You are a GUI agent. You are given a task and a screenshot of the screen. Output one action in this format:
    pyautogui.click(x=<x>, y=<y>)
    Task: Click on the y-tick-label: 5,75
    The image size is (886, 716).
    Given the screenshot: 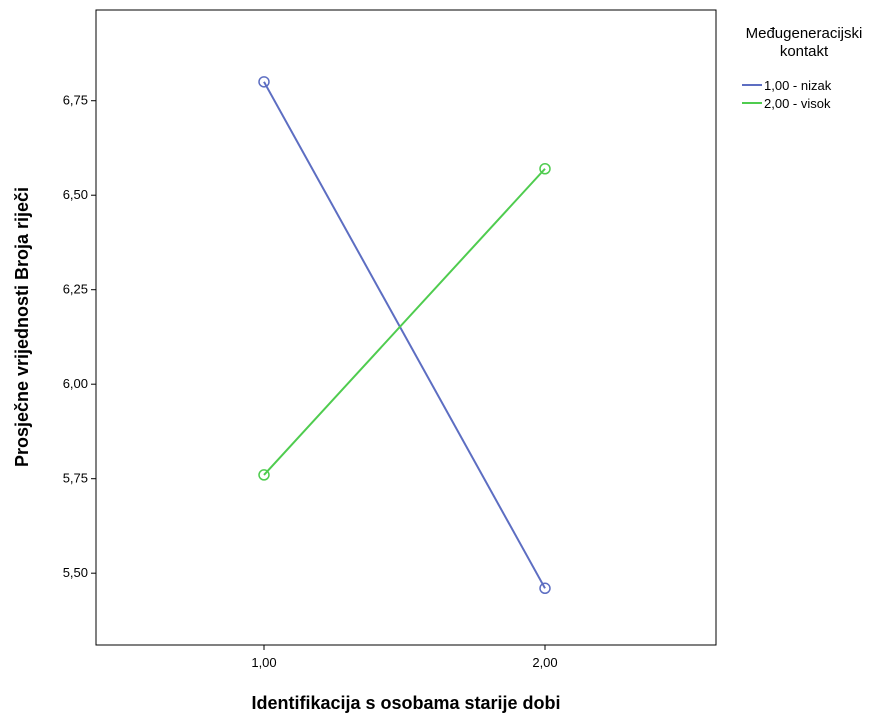 What is the action you would take?
    pyautogui.click(x=75, y=478)
    